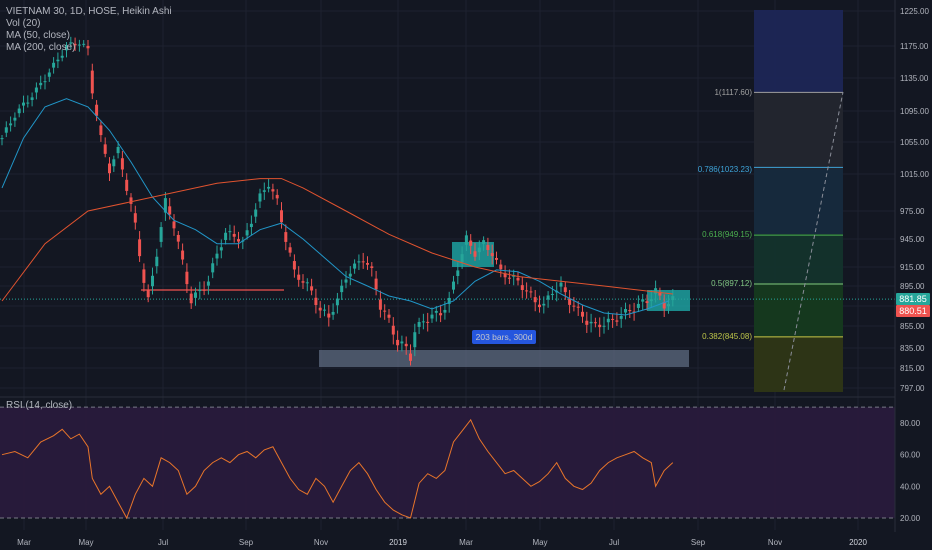 This screenshot has height=550, width=932. I want to click on fibonacci-retracement, so click(799, 201).